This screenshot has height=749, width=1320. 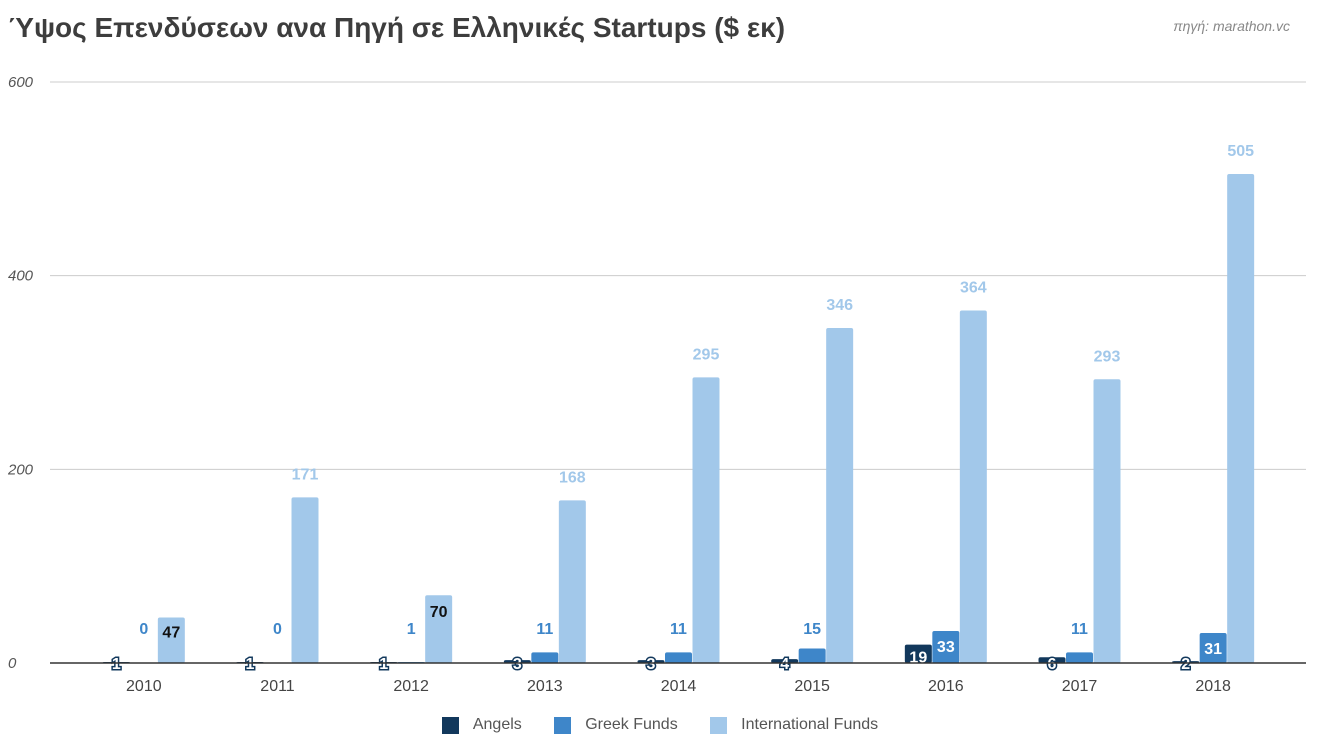 I want to click on bar-international-funds-2015, so click(x=840, y=495).